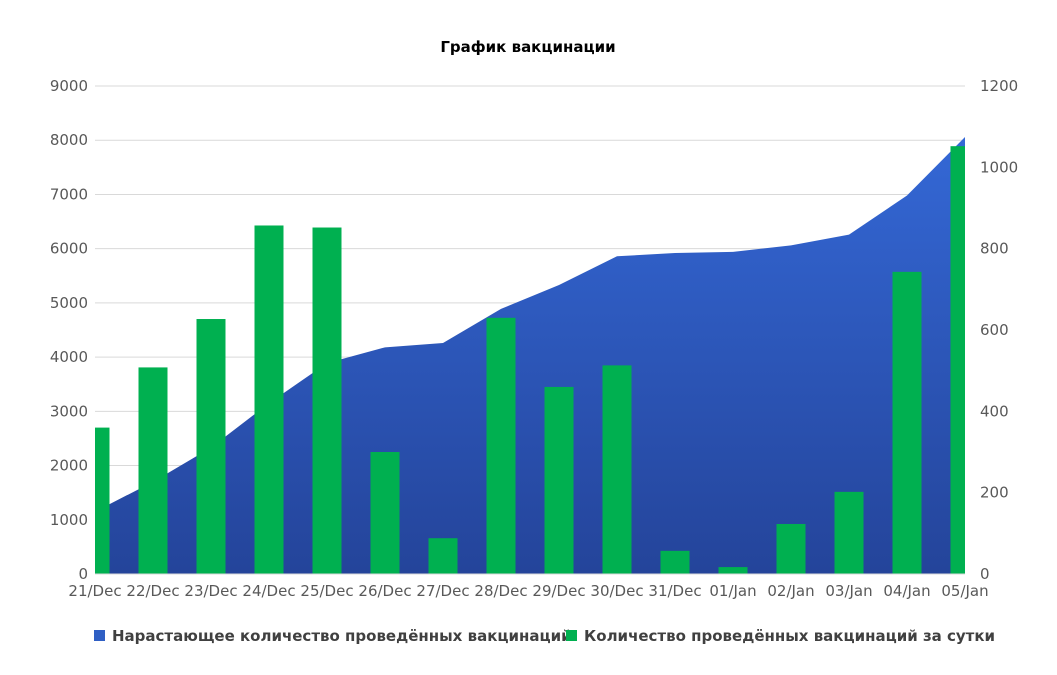 Image resolution: width=1057 pixels, height=675 pixels. I want to click on right-axis-tick-label: 1200, so click(999, 86).